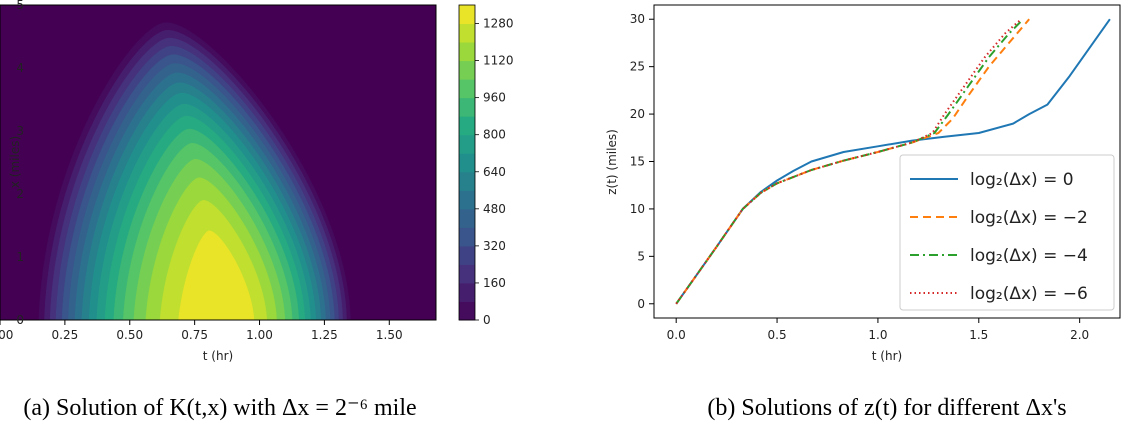 Image resolution: width=1131 pixels, height=428 pixels. I want to click on x-tick-label: 0.5, so click(777, 335).